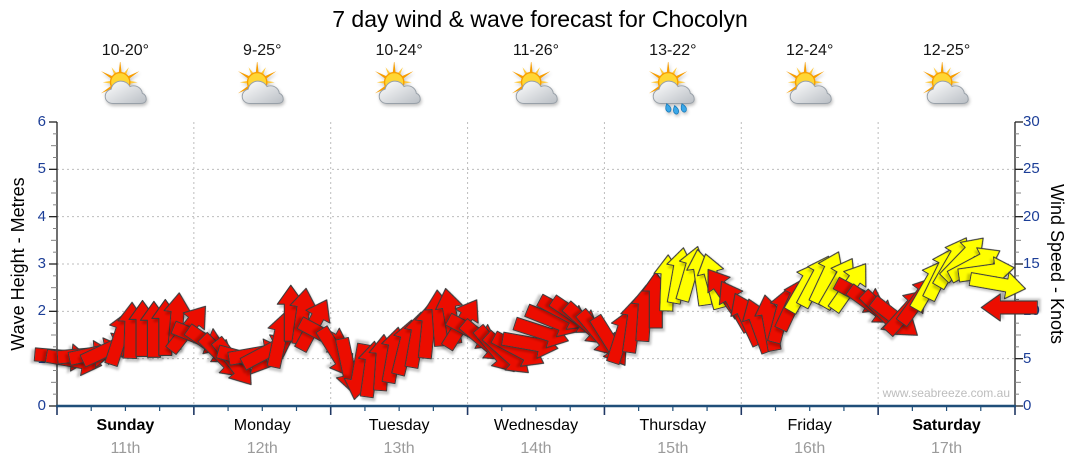  Describe the element at coordinates (946, 393) in the screenshot. I see `watermark: www.seabreeze.com.au` at that location.